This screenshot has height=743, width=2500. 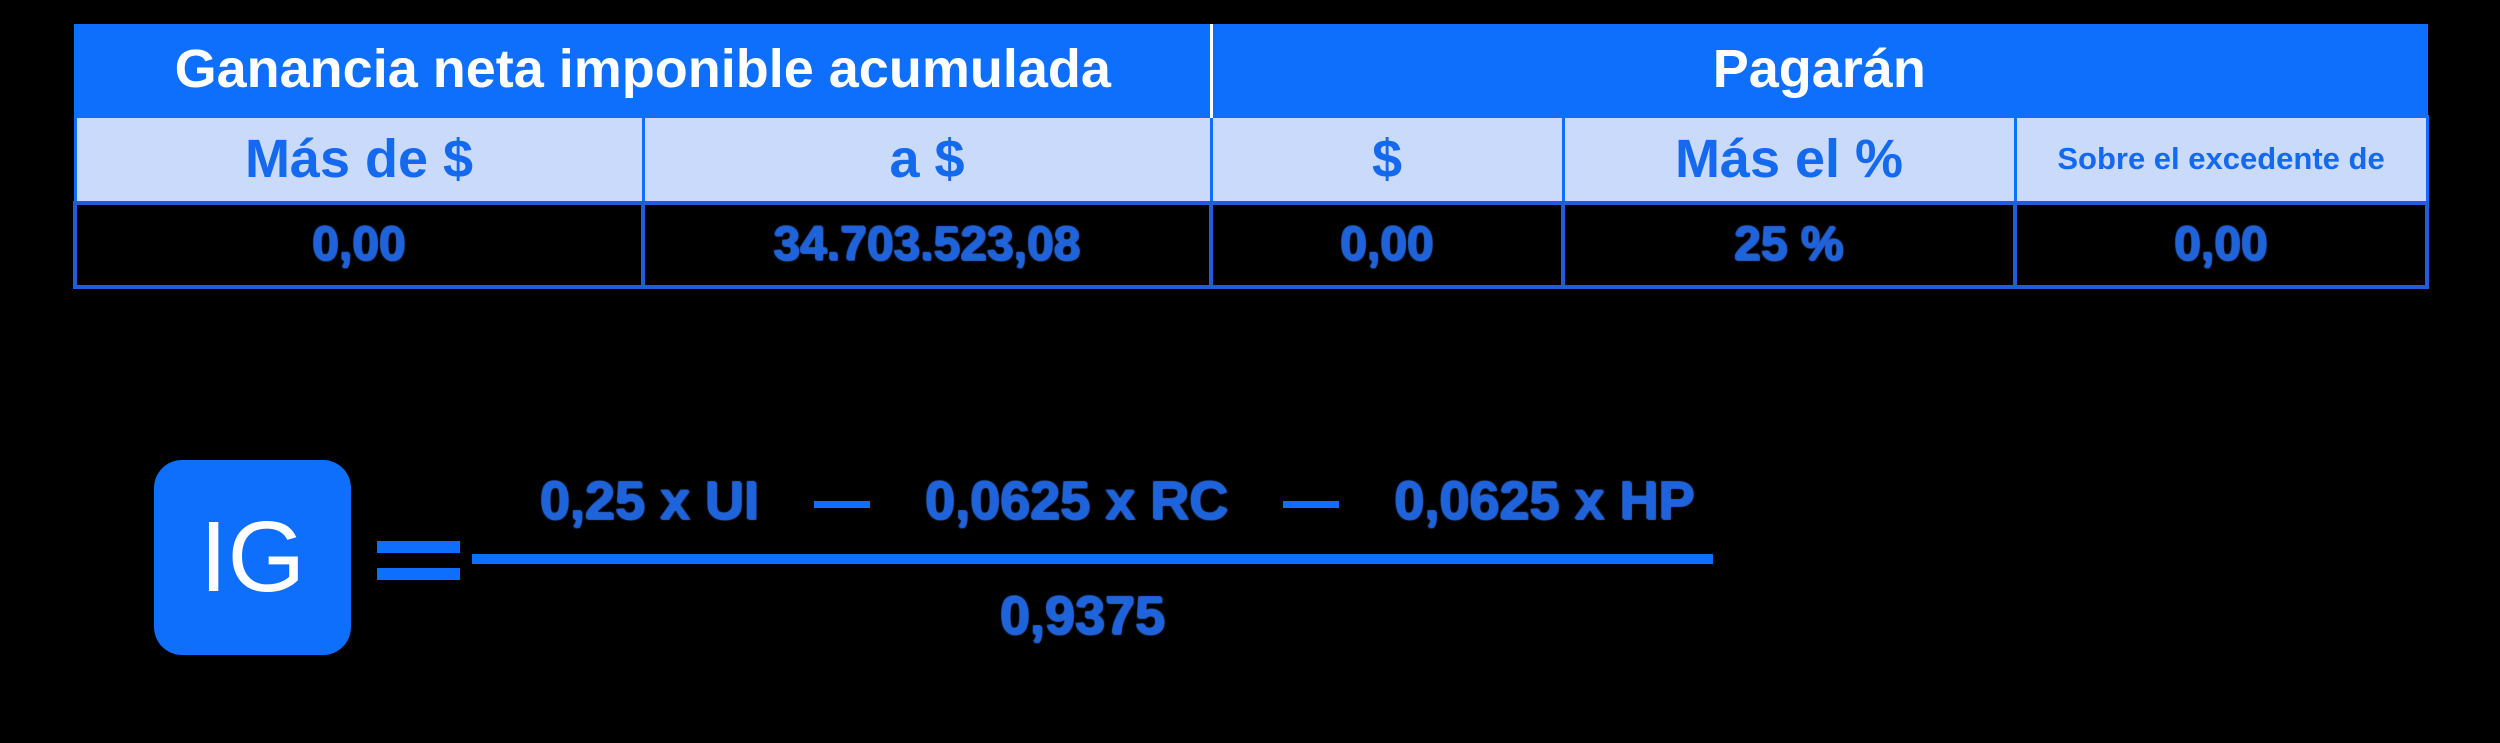 I want to click on column-header-sobre-excedente: Sobre el excedente de, so click(x=2221, y=159).